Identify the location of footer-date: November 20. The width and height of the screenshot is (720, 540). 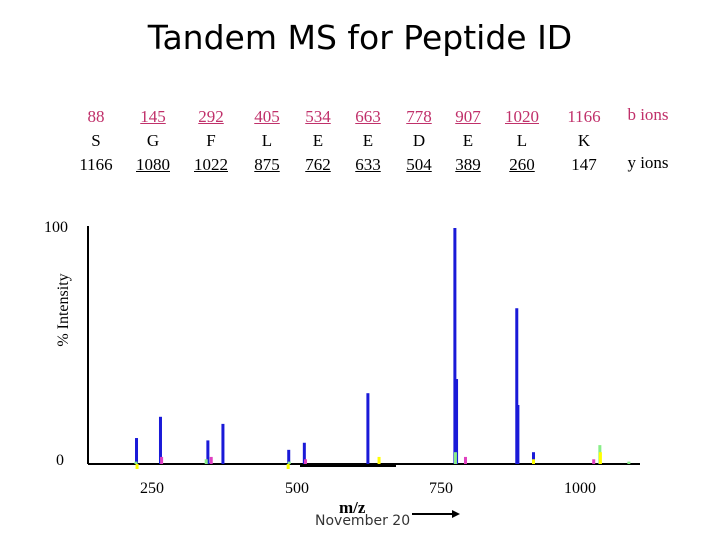
(363, 521).